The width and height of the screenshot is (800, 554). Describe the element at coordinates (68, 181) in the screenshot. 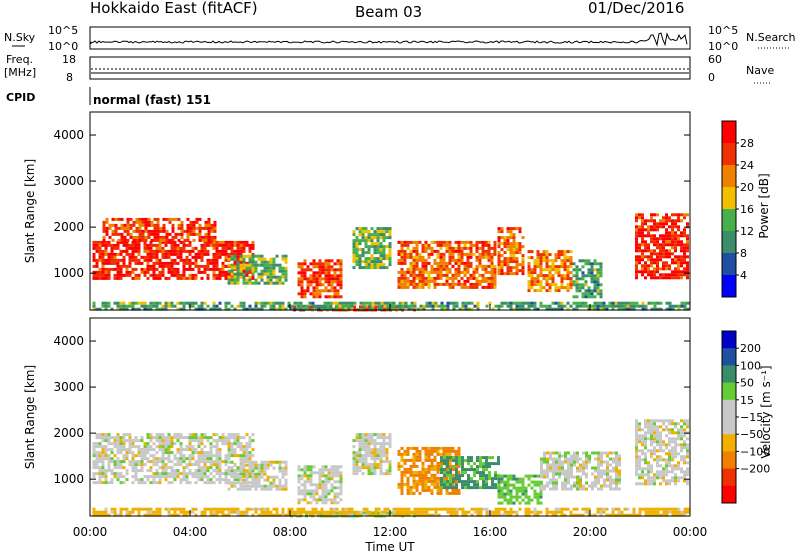

I see `y-tick-label: 3000` at that location.